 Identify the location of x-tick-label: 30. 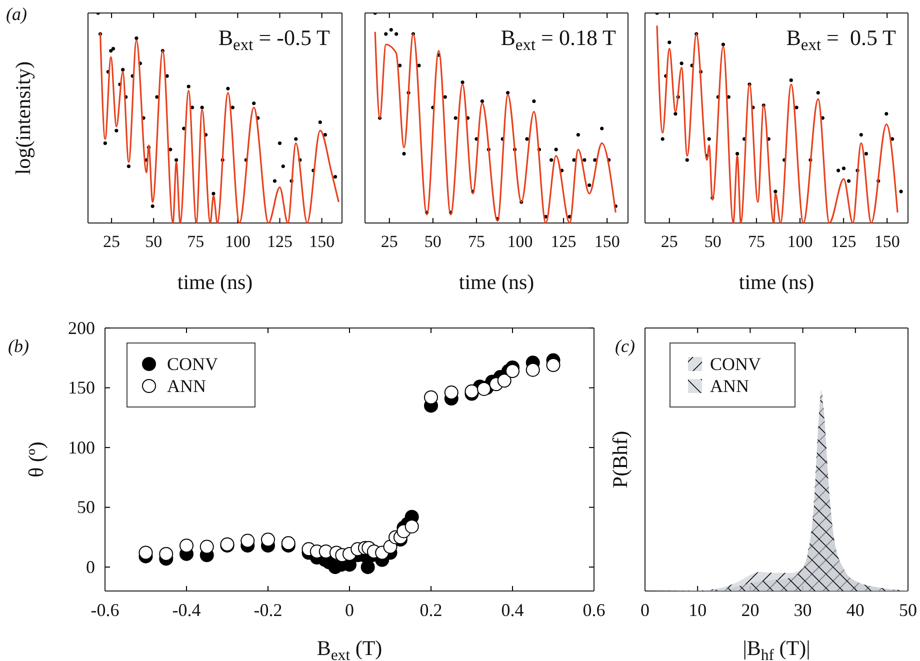
(803, 610).